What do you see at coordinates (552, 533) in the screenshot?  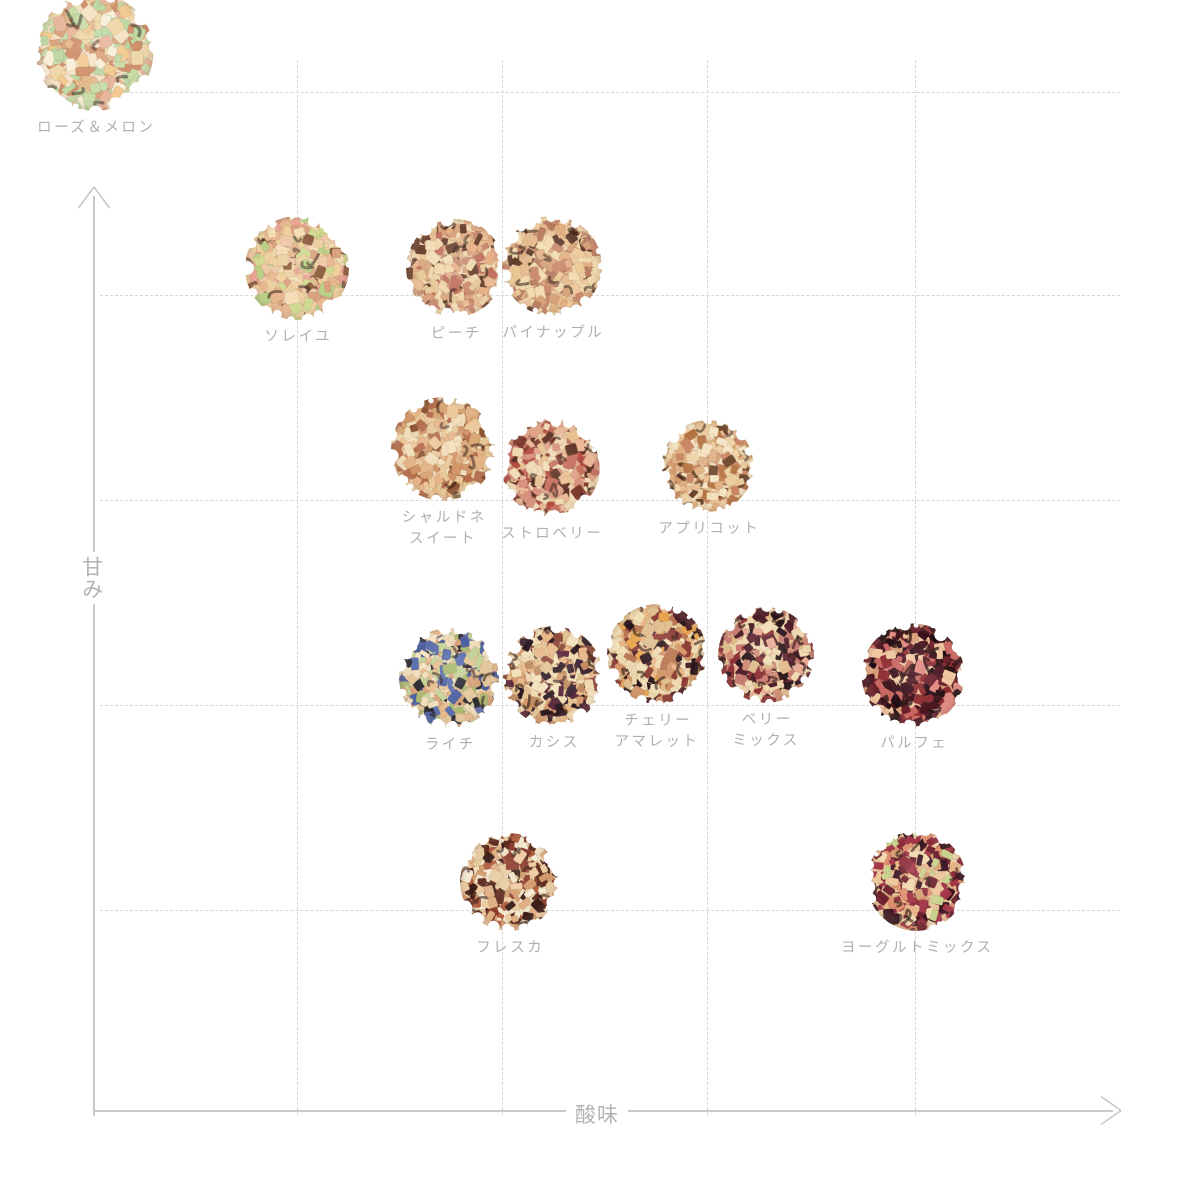 I see `blend-label: ストロベリー` at bounding box center [552, 533].